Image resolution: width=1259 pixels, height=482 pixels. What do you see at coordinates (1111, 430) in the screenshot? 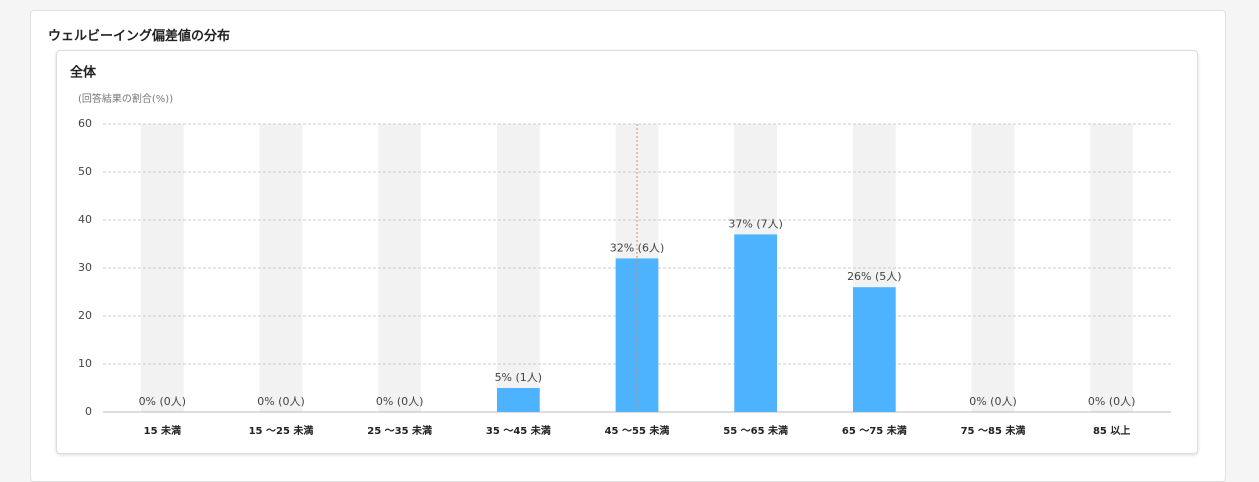
I see `x-tick-label: 85 以上` at bounding box center [1111, 430].